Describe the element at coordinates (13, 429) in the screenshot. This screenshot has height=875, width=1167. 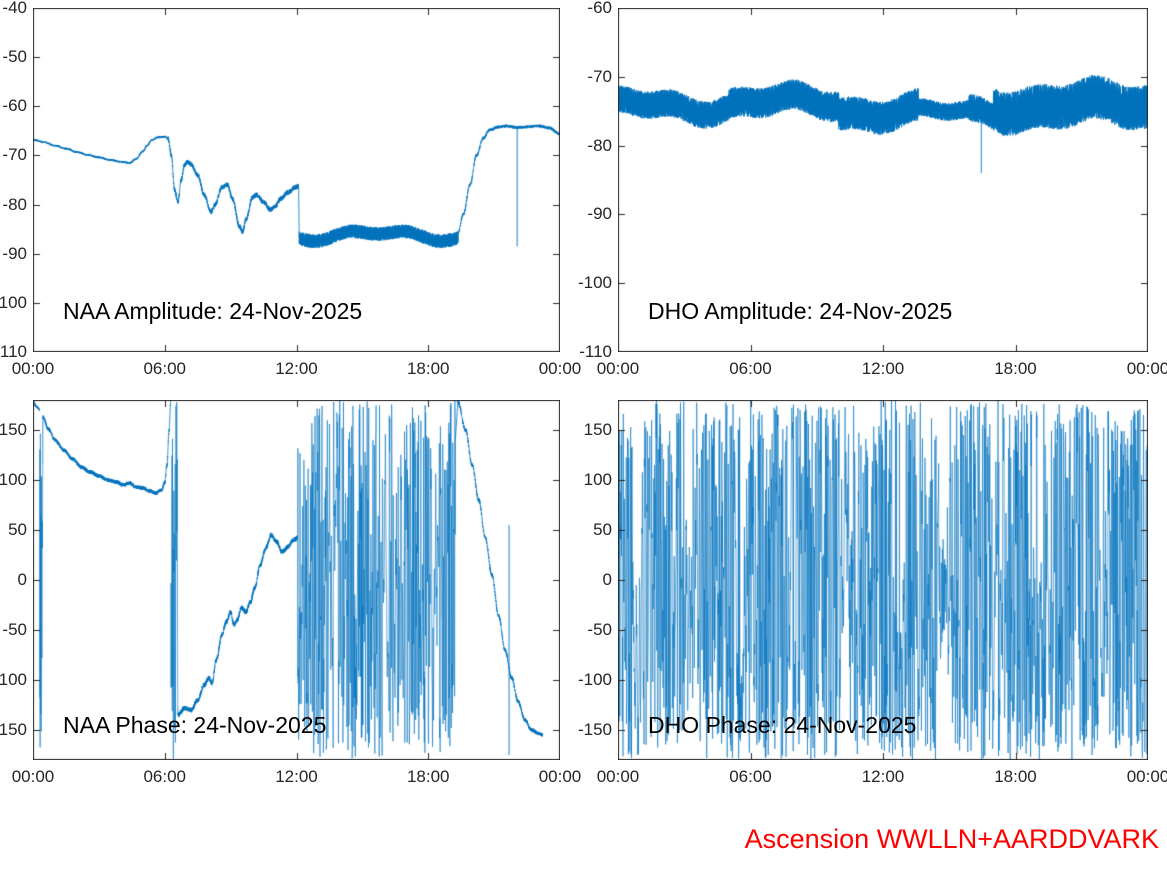
I see `y-tick-label-naa-phase: 150` at that location.